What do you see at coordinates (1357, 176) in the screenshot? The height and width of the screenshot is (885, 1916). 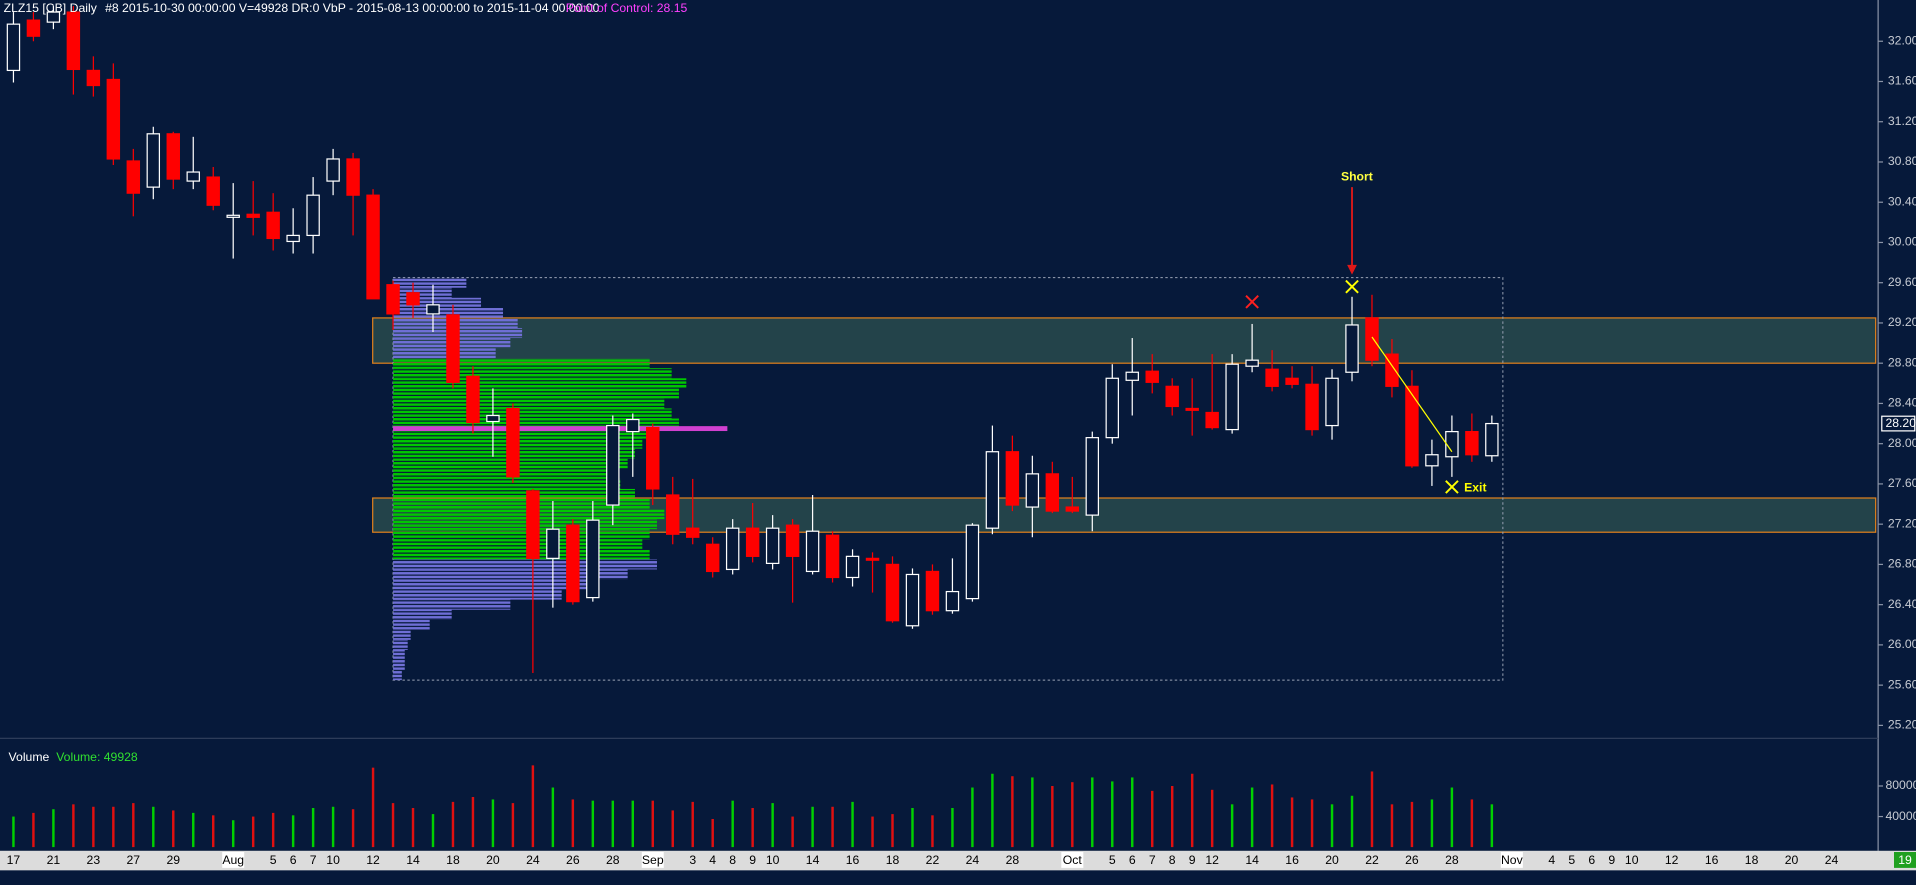 I see `short-label: Short` at bounding box center [1357, 176].